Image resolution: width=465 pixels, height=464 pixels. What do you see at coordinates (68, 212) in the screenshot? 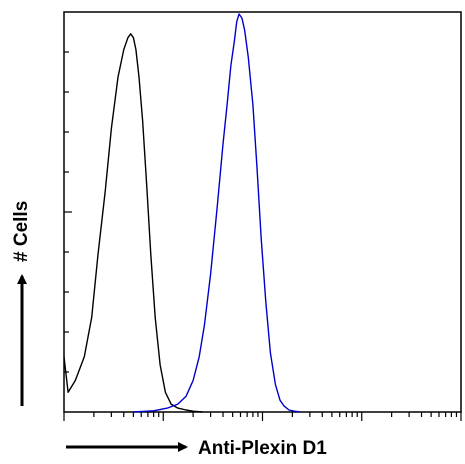
I see `y-axis-ticks` at bounding box center [68, 212].